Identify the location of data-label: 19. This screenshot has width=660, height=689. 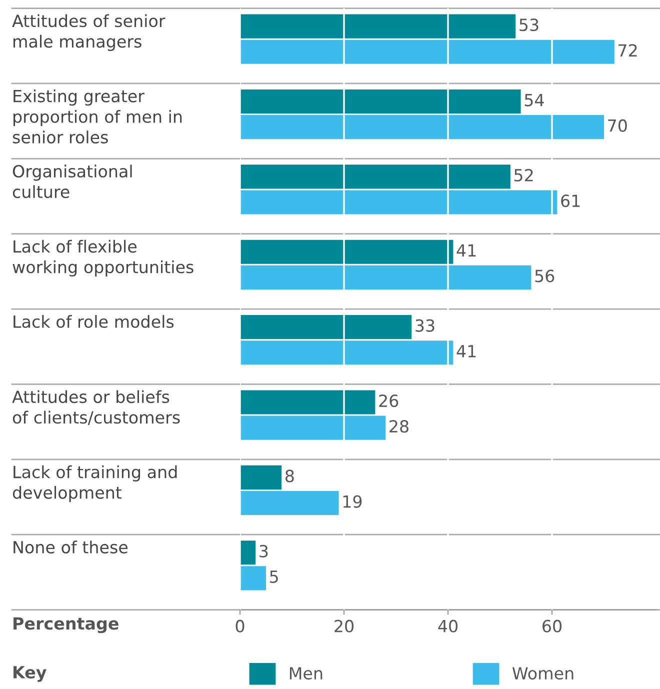
(352, 501).